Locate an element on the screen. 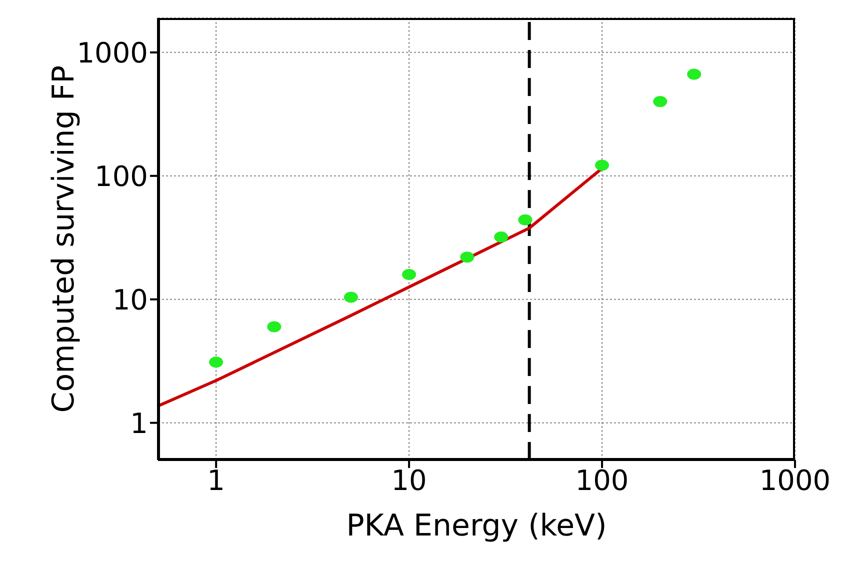 This screenshot has height=568, width=843. x-tick-label: 10 is located at coordinates (409, 480).